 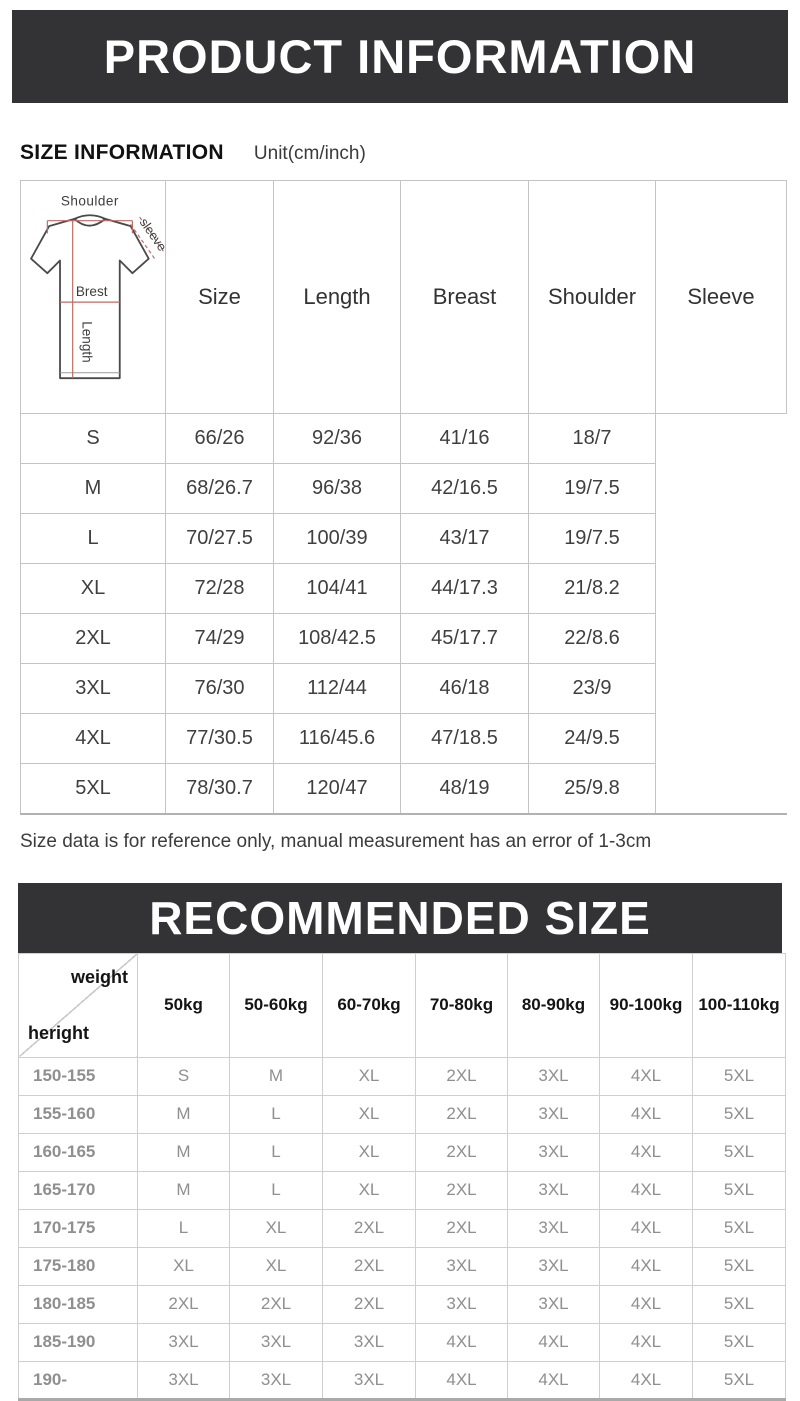 I want to click on size-table-row: M 68/26.7 96/38 42/16.5 19/7.5, so click(x=403, y=488).